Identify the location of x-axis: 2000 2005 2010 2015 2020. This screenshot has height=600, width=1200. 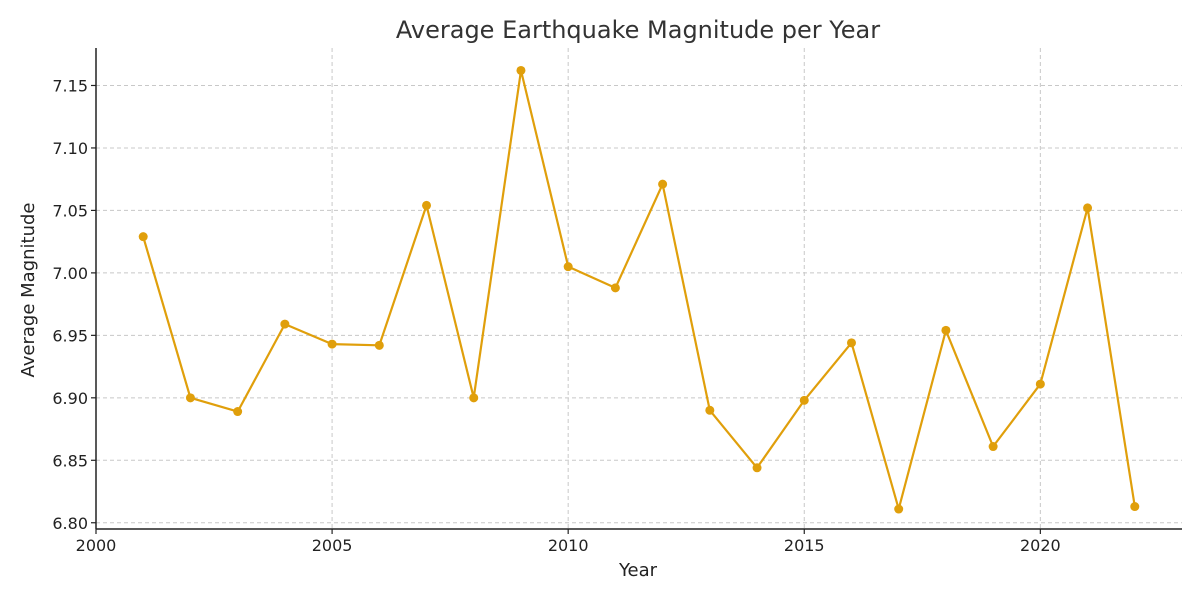
(568, 542).